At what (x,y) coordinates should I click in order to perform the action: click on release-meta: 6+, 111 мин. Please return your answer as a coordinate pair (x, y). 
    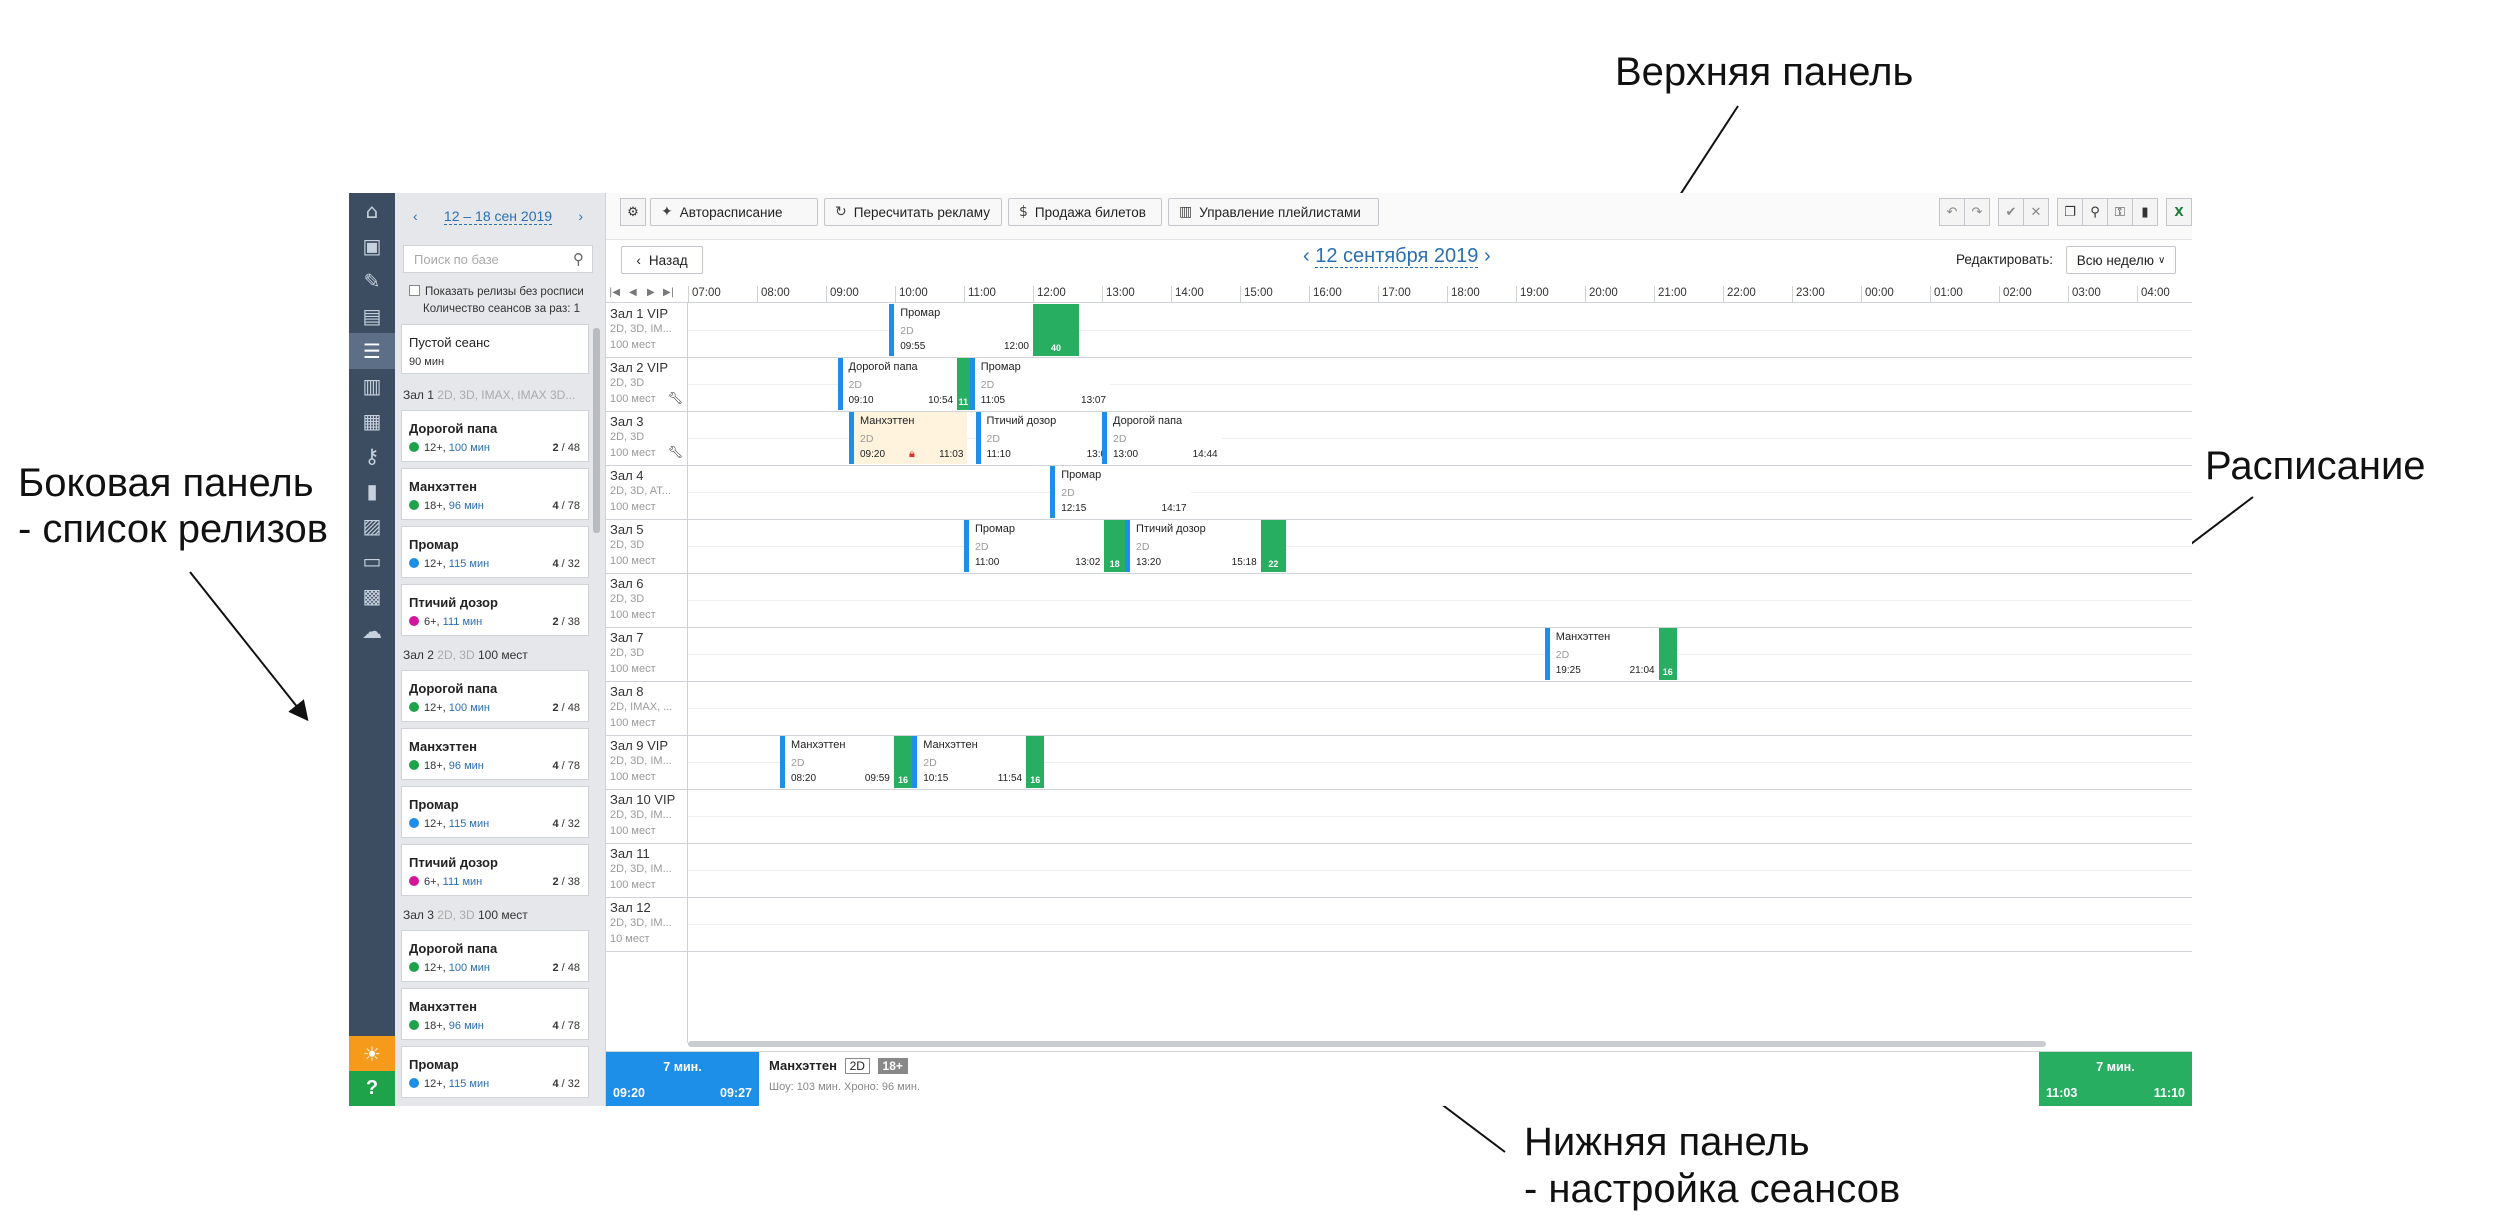
    Looking at the image, I should click on (445, 882).